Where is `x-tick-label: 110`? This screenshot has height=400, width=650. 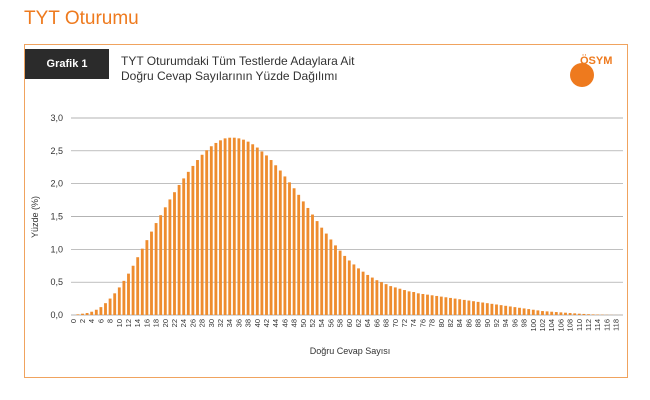
x-tick-label: 110 is located at coordinates (579, 325).